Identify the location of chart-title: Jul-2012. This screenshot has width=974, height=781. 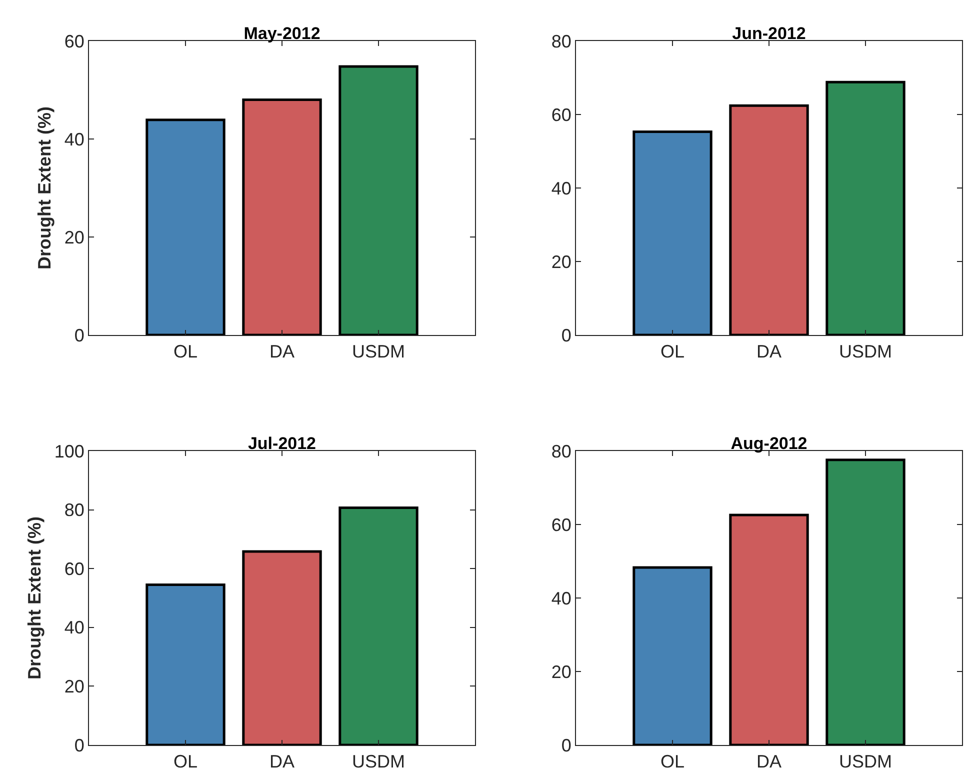
(282, 443).